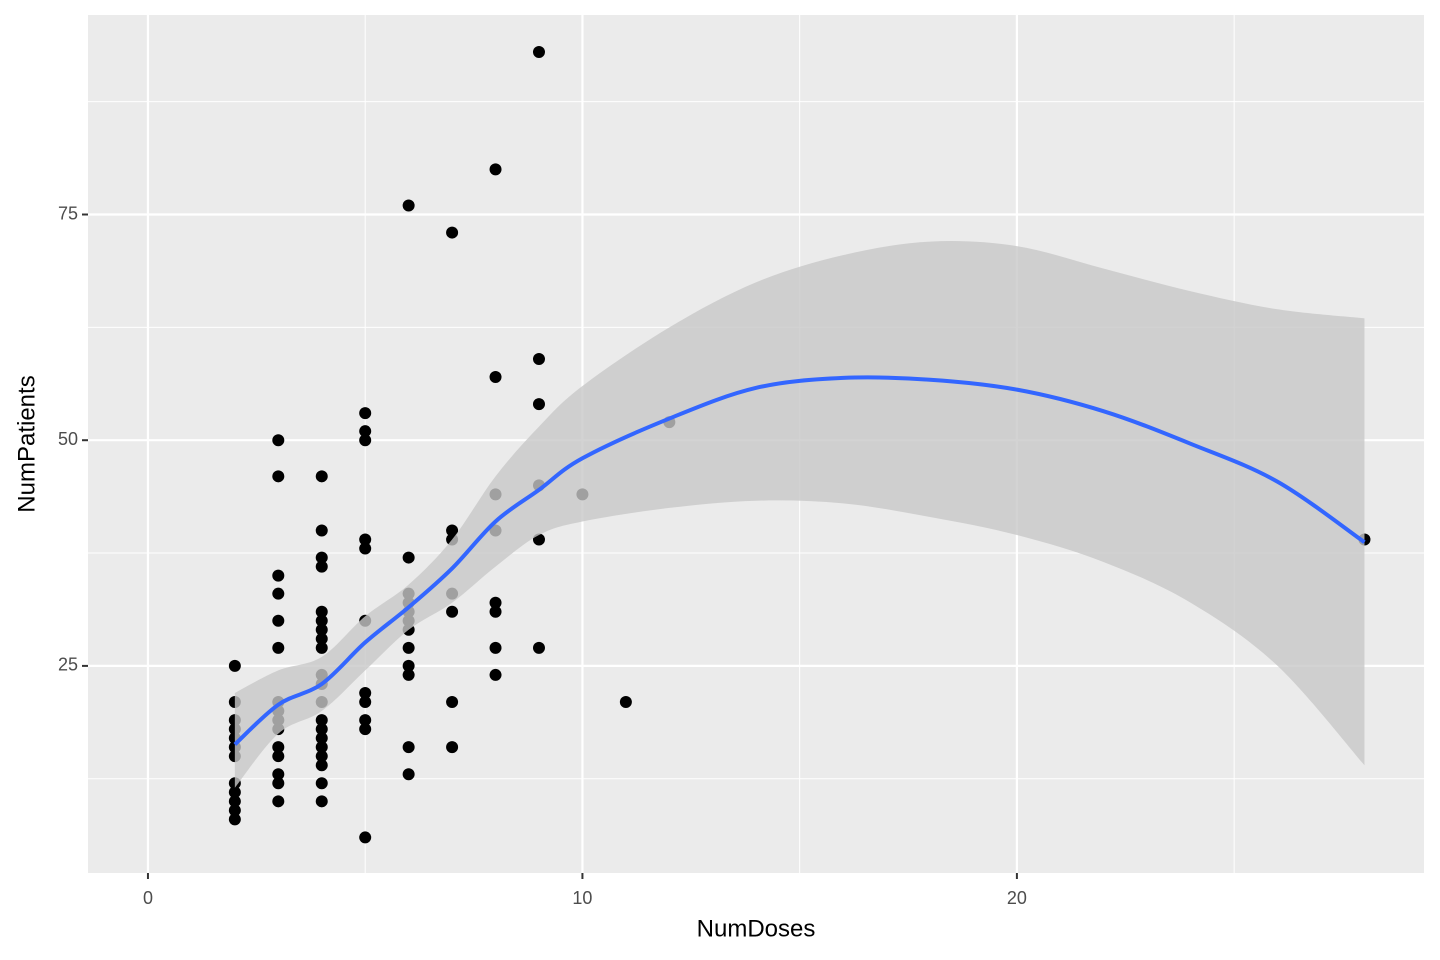  What do you see at coordinates (582, 898) in the screenshot?
I see `x-tick-label: 10` at bounding box center [582, 898].